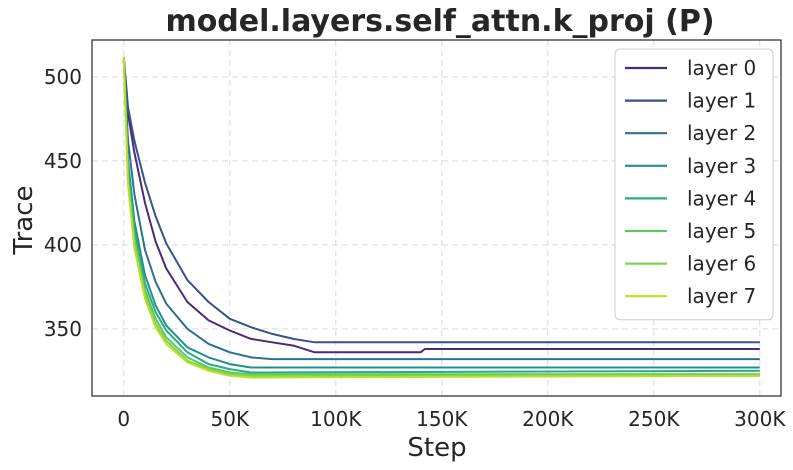 This screenshot has height=470, width=793. I want to click on legend-label: layer 1, so click(721, 101).